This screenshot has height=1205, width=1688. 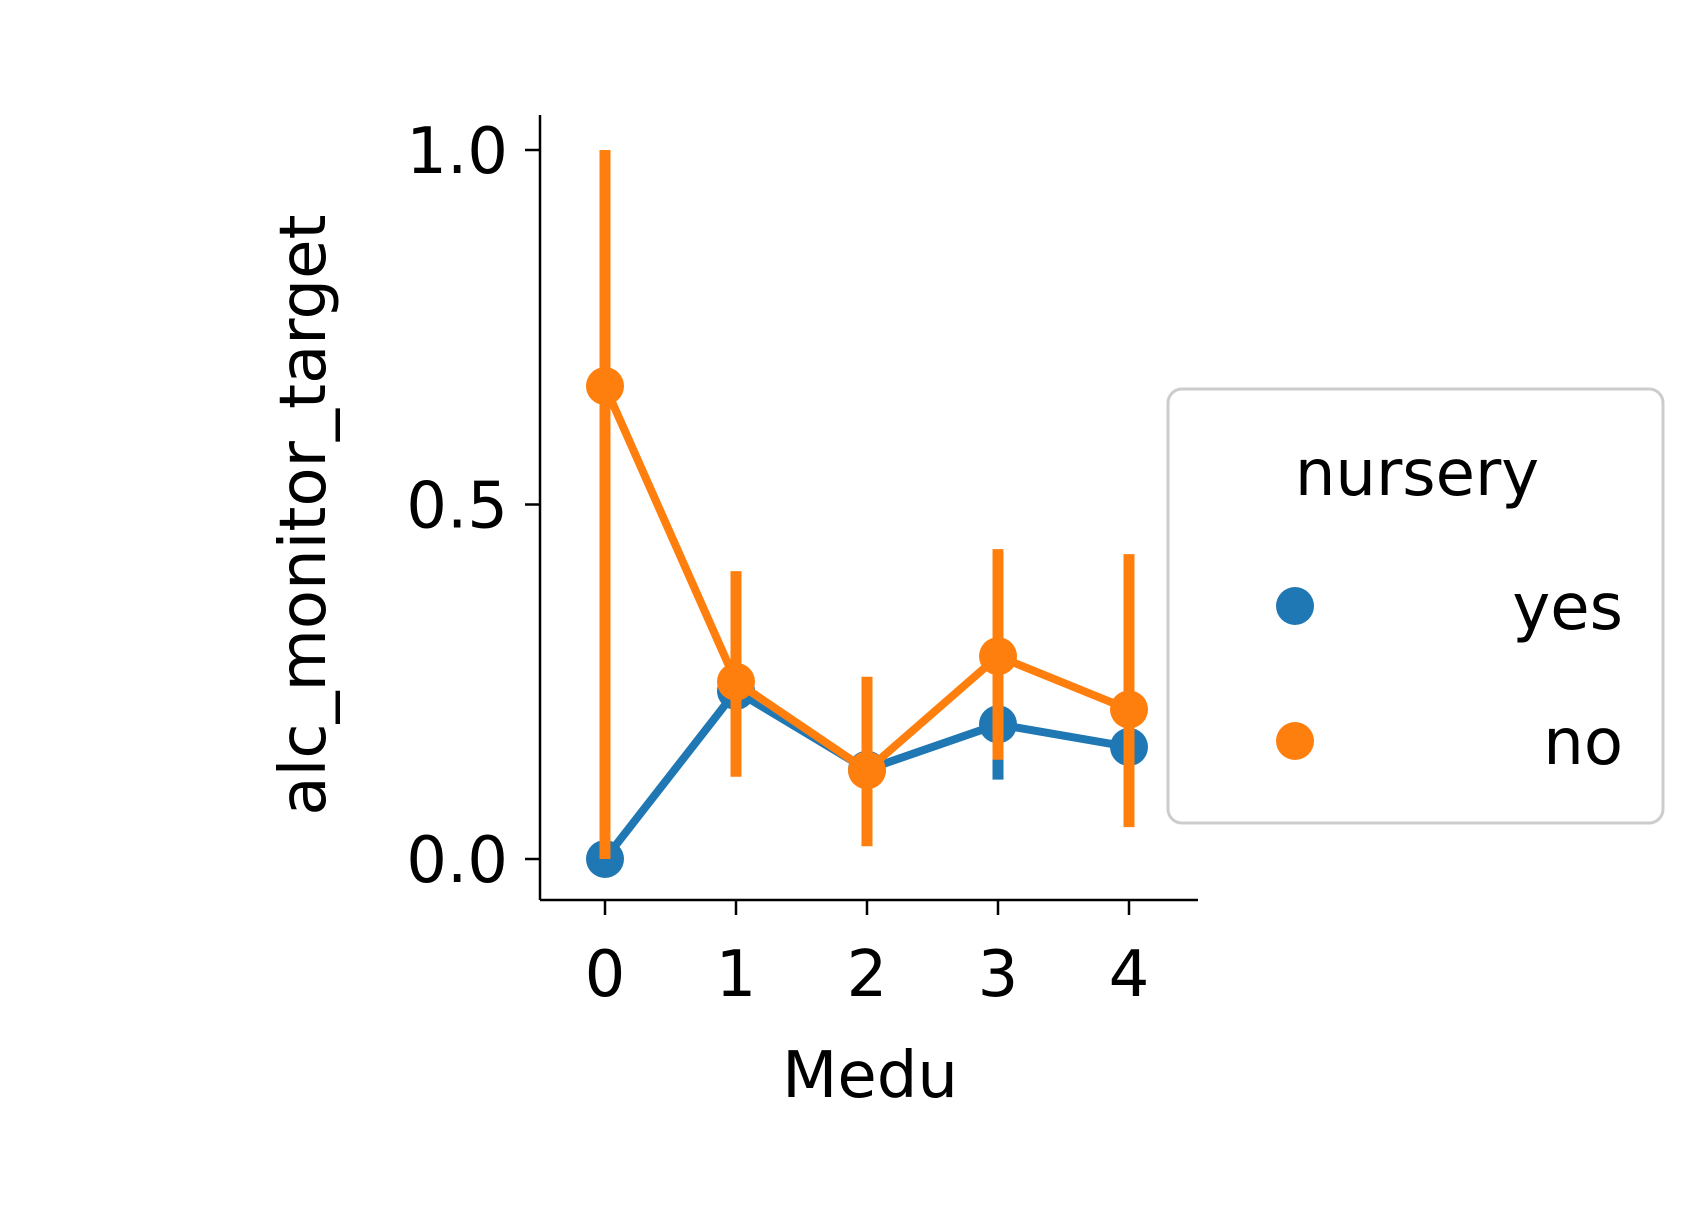 What do you see at coordinates (1583, 743) in the screenshot?
I see `legend-label-no: no` at bounding box center [1583, 743].